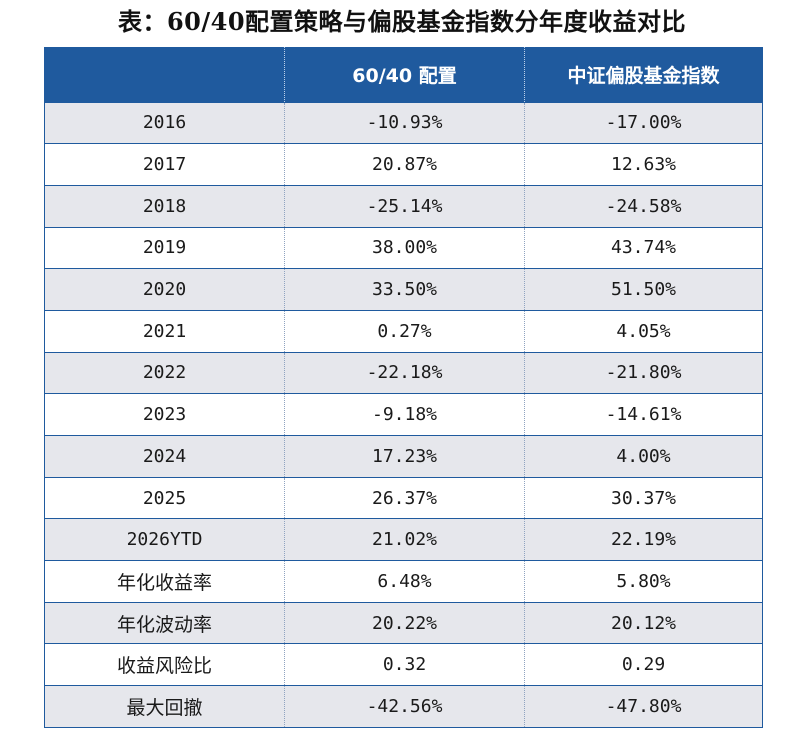 Image resolution: width=804 pixels, height=738 pixels. I want to click on table-row: 最大回撤 -42.56% -47.80%, so click(403, 706).